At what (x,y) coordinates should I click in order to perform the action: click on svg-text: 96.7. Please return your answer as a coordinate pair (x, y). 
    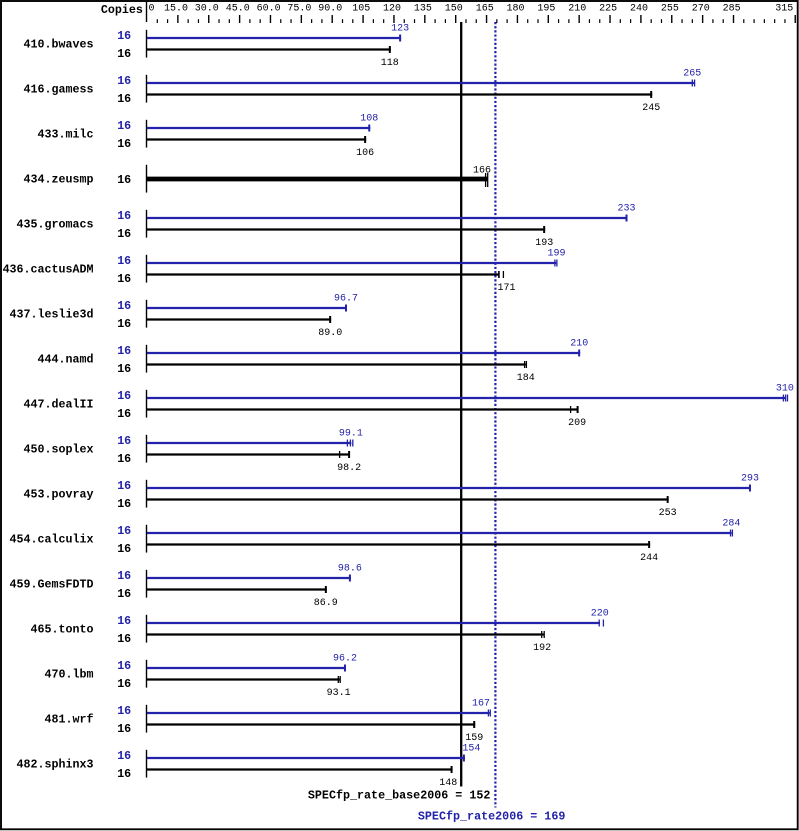
    Looking at the image, I should click on (346, 299).